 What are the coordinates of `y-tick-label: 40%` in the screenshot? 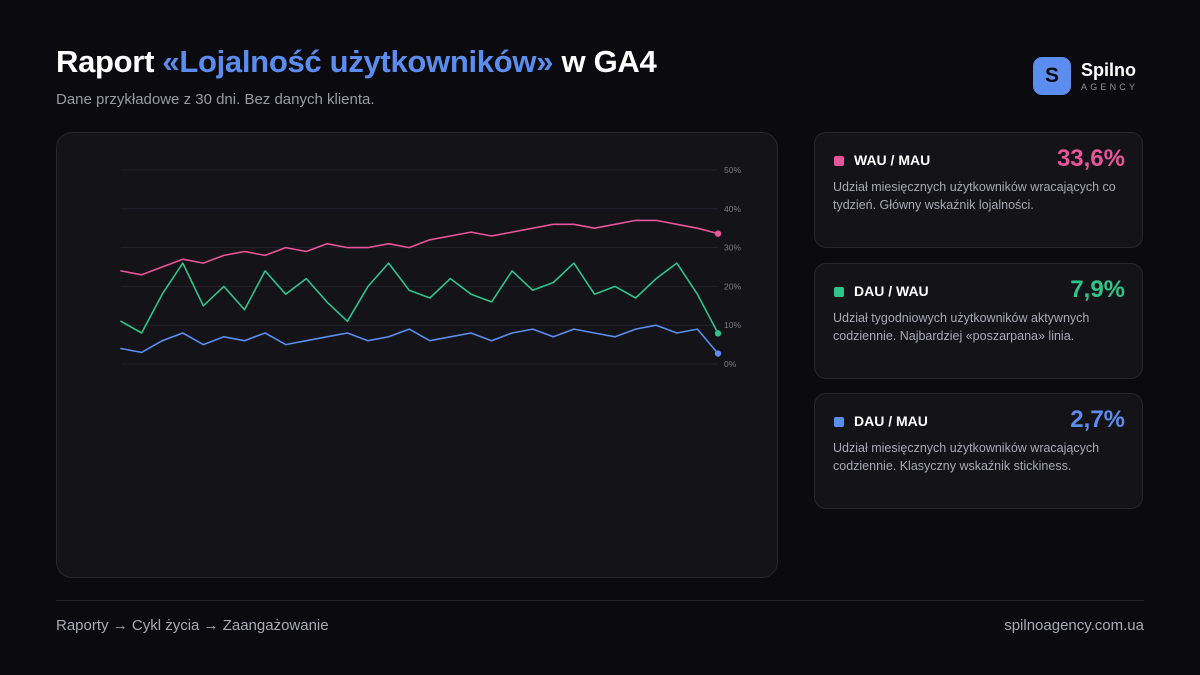 It's located at (732, 209).